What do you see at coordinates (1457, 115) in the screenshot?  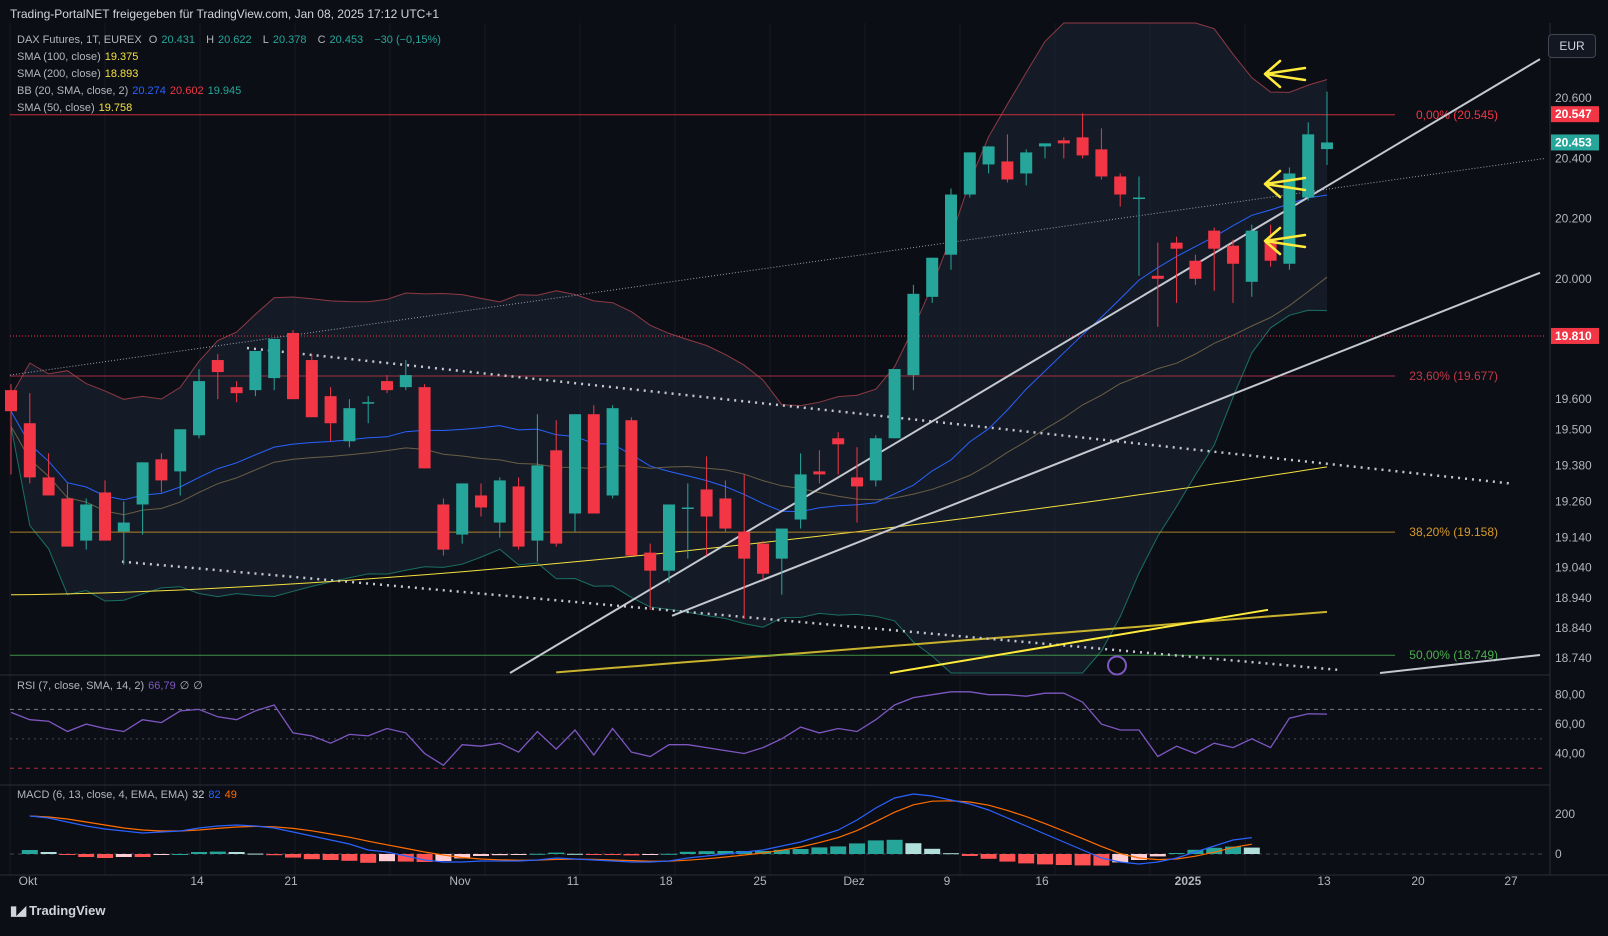 I see `fib-label: 0,00% (20.545)` at bounding box center [1457, 115].